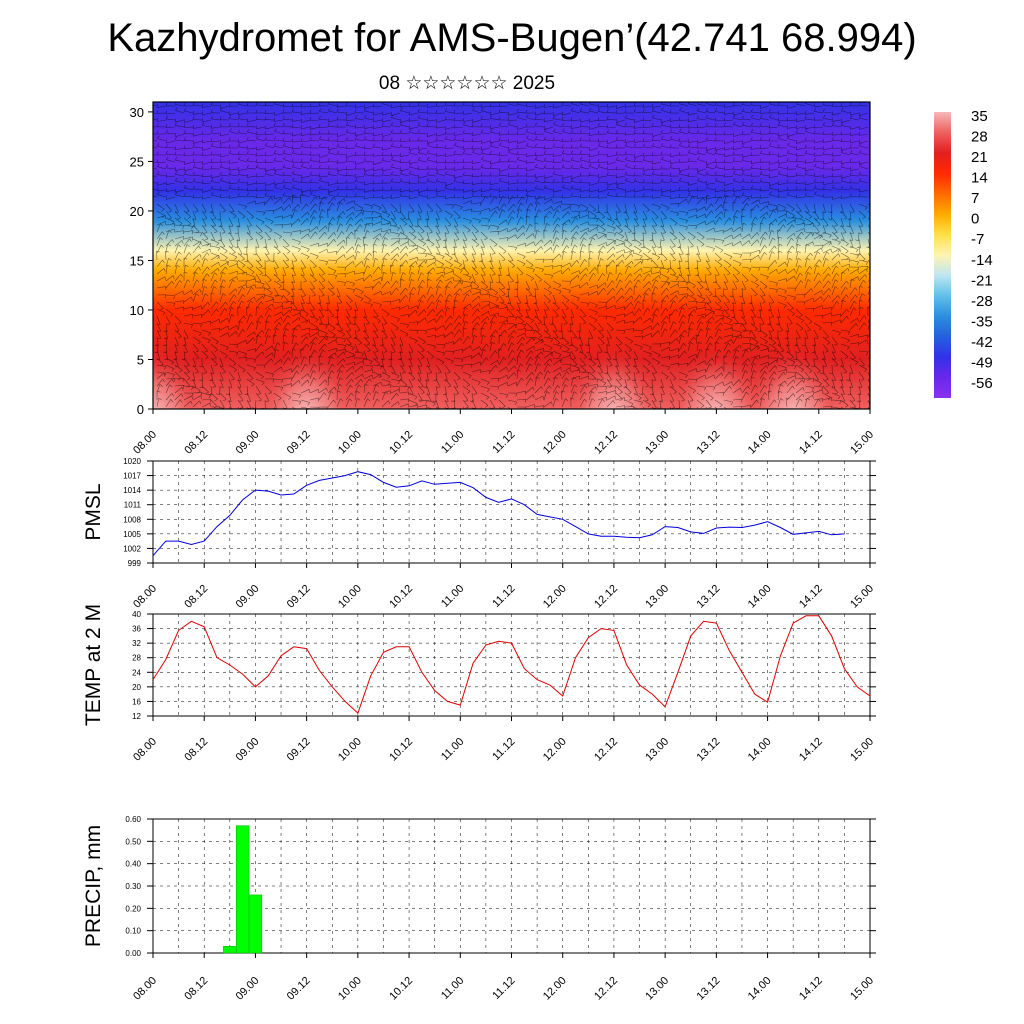 The image size is (1024, 1024). What do you see at coordinates (136, 629) in the screenshot?
I see `y-tick-label: 36` at bounding box center [136, 629].